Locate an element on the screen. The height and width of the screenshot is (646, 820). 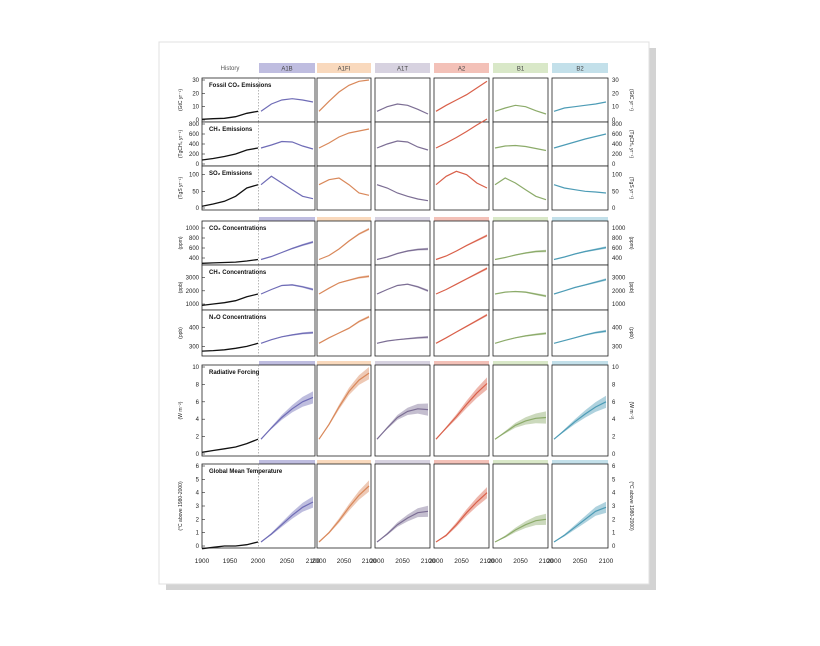
y-tick-label-right: 3000 is located at coordinates (619, 279).